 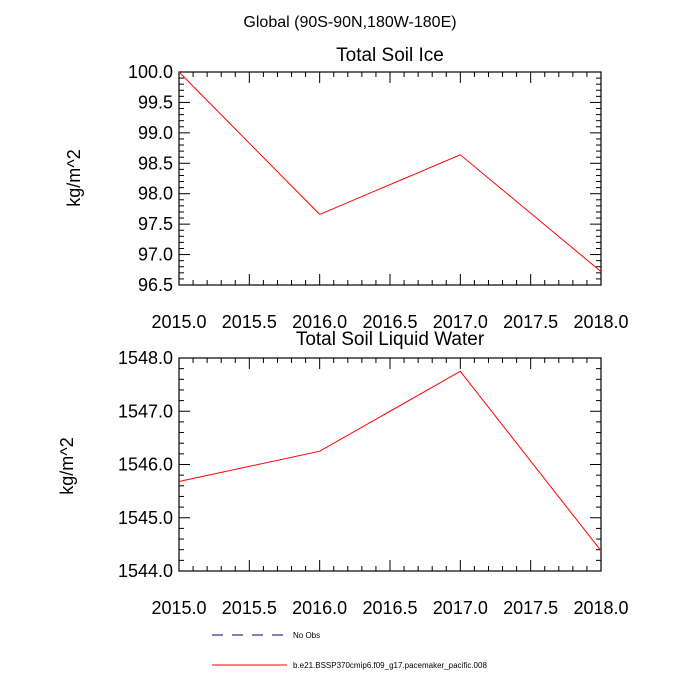 What do you see at coordinates (155, 163) in the screenshot?
I see `y-tick-label: 98.5` at bounding box center [155, 163].